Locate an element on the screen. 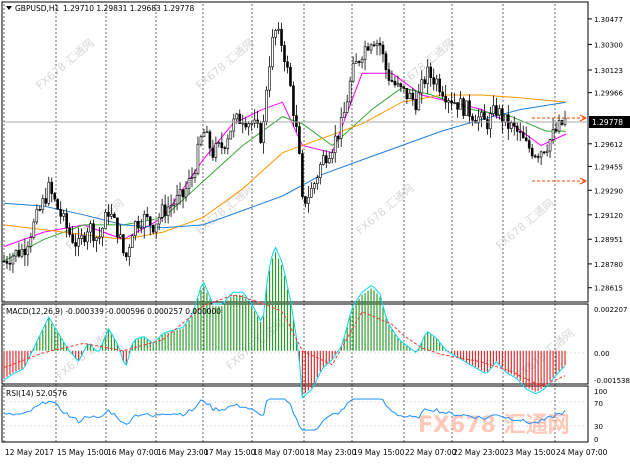  macd-scale-zero: 0.00 is located at coordinates (602, 354).